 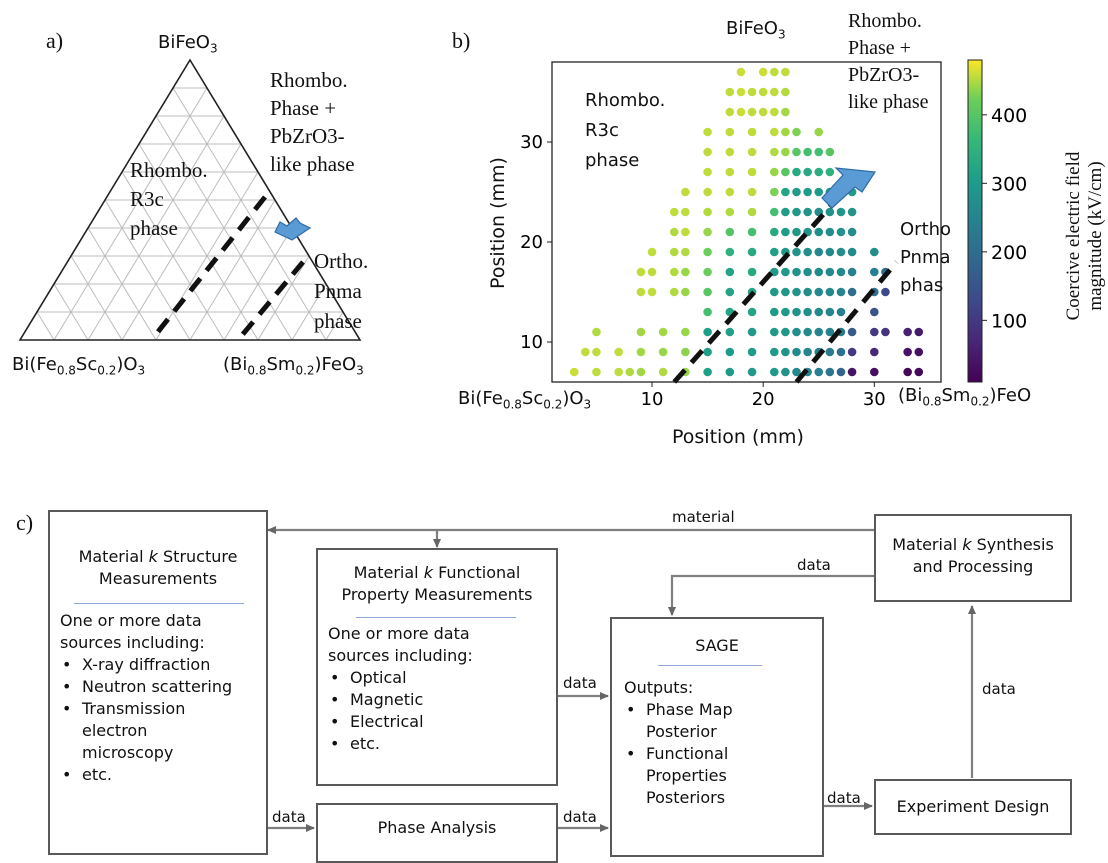 What do you see at coordinates (131, 731) in the screenshot?
I see `list-item: Transmission electron microscopy` at bounding box center [131, 731].